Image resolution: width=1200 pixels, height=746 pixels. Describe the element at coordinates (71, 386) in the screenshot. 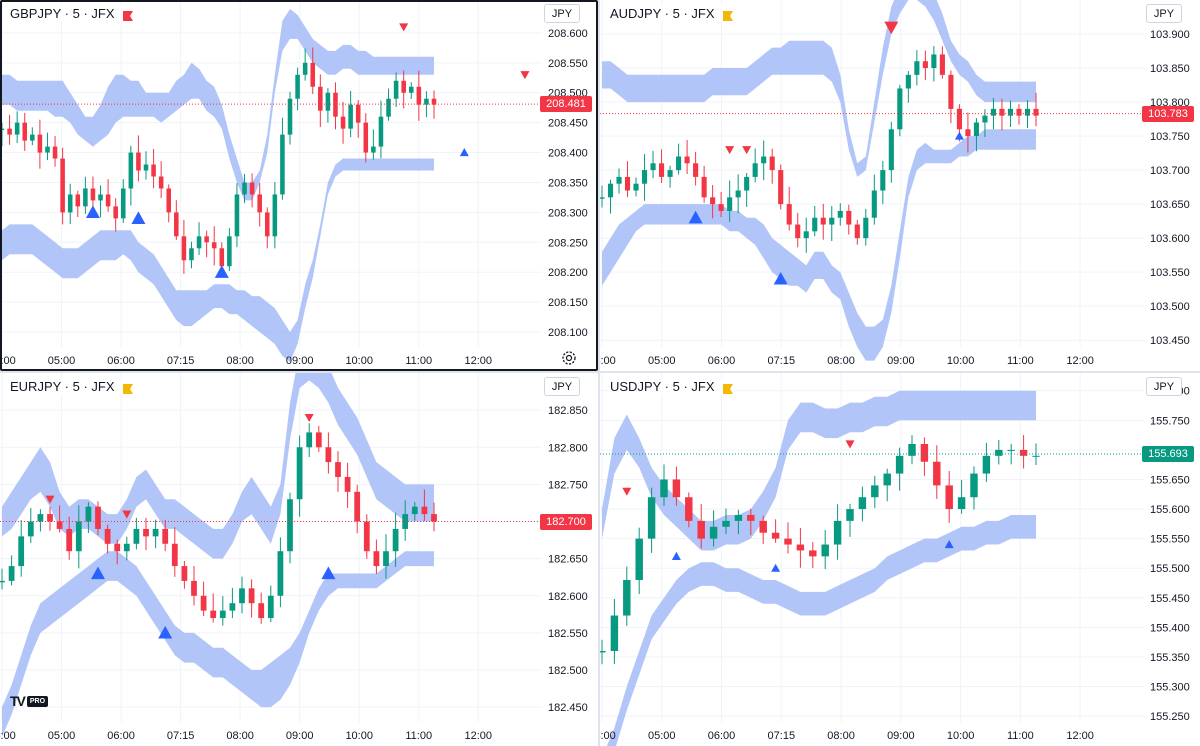

I see `symbol-title: EURJPY · 5 · JFX` at that location.